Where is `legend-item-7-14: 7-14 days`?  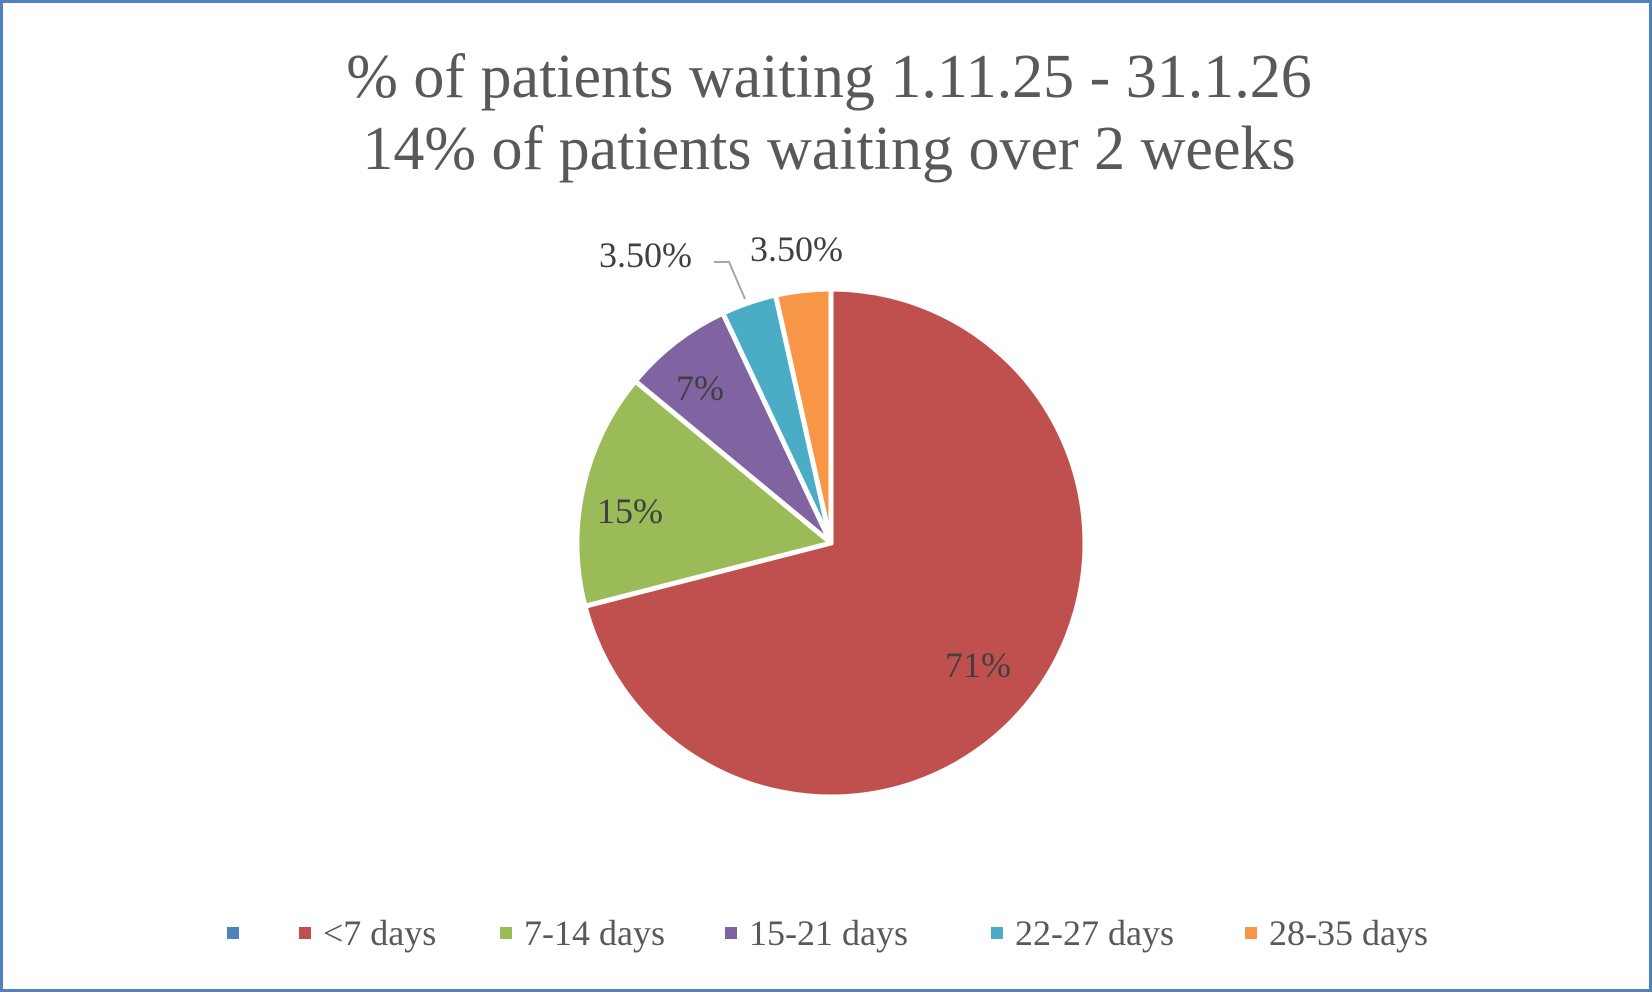
legend-item-7-14: 7-14 days is located at coordinates (582, 933).